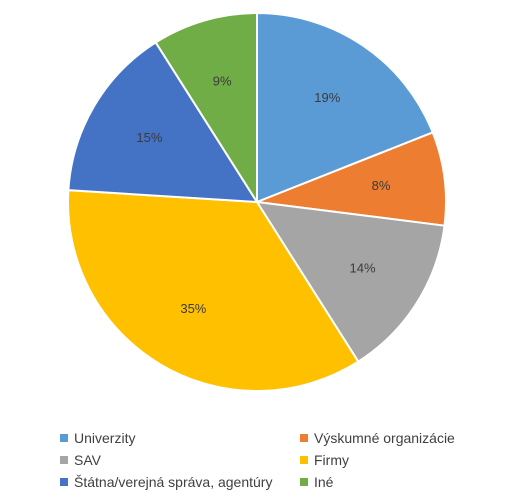 The width and height of the screenshot is (511, 497). What do you see at coordinates (149, 137) in the screenshot?
I see `data-label-4: 15%` at bounding box center [149, 137].